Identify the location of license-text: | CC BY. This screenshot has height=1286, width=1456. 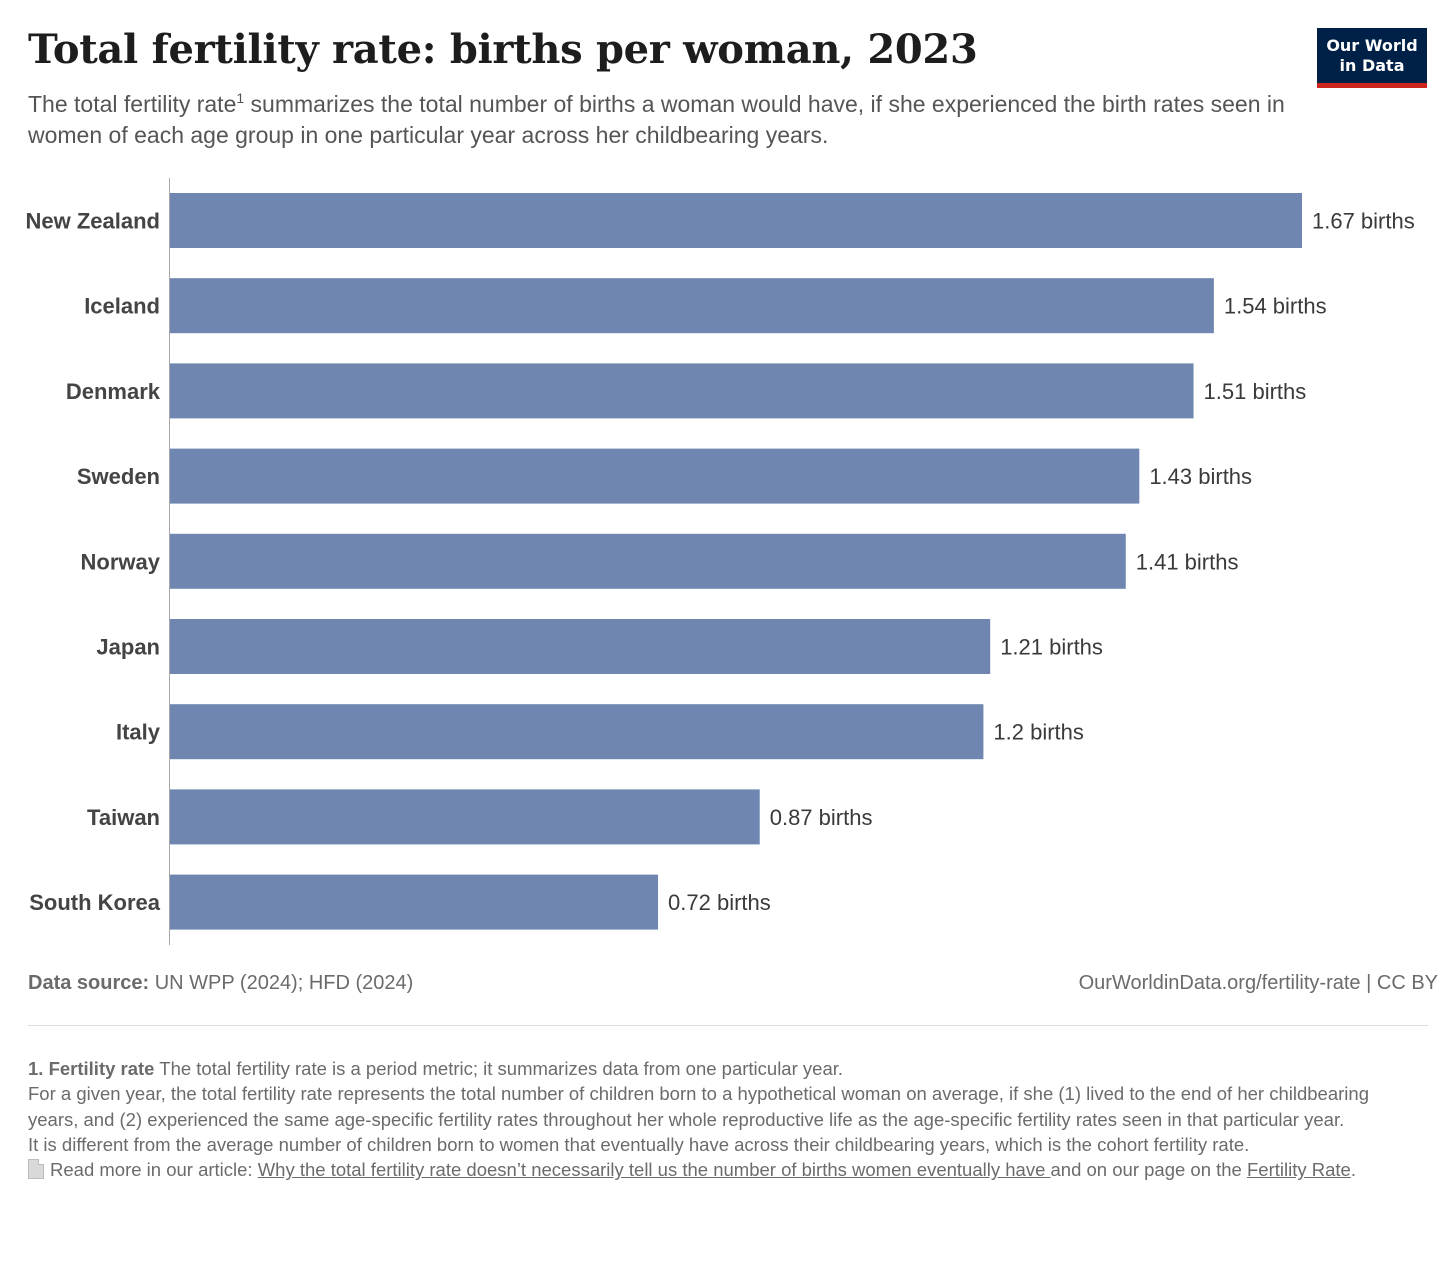
(1399, 983).